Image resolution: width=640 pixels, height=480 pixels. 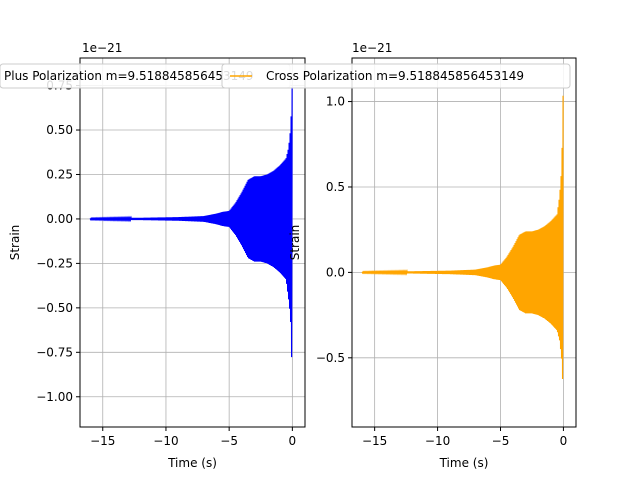 I want to click on legend-label: Plus Polarization m=9.518845856453149, so click(x=129, y=76).